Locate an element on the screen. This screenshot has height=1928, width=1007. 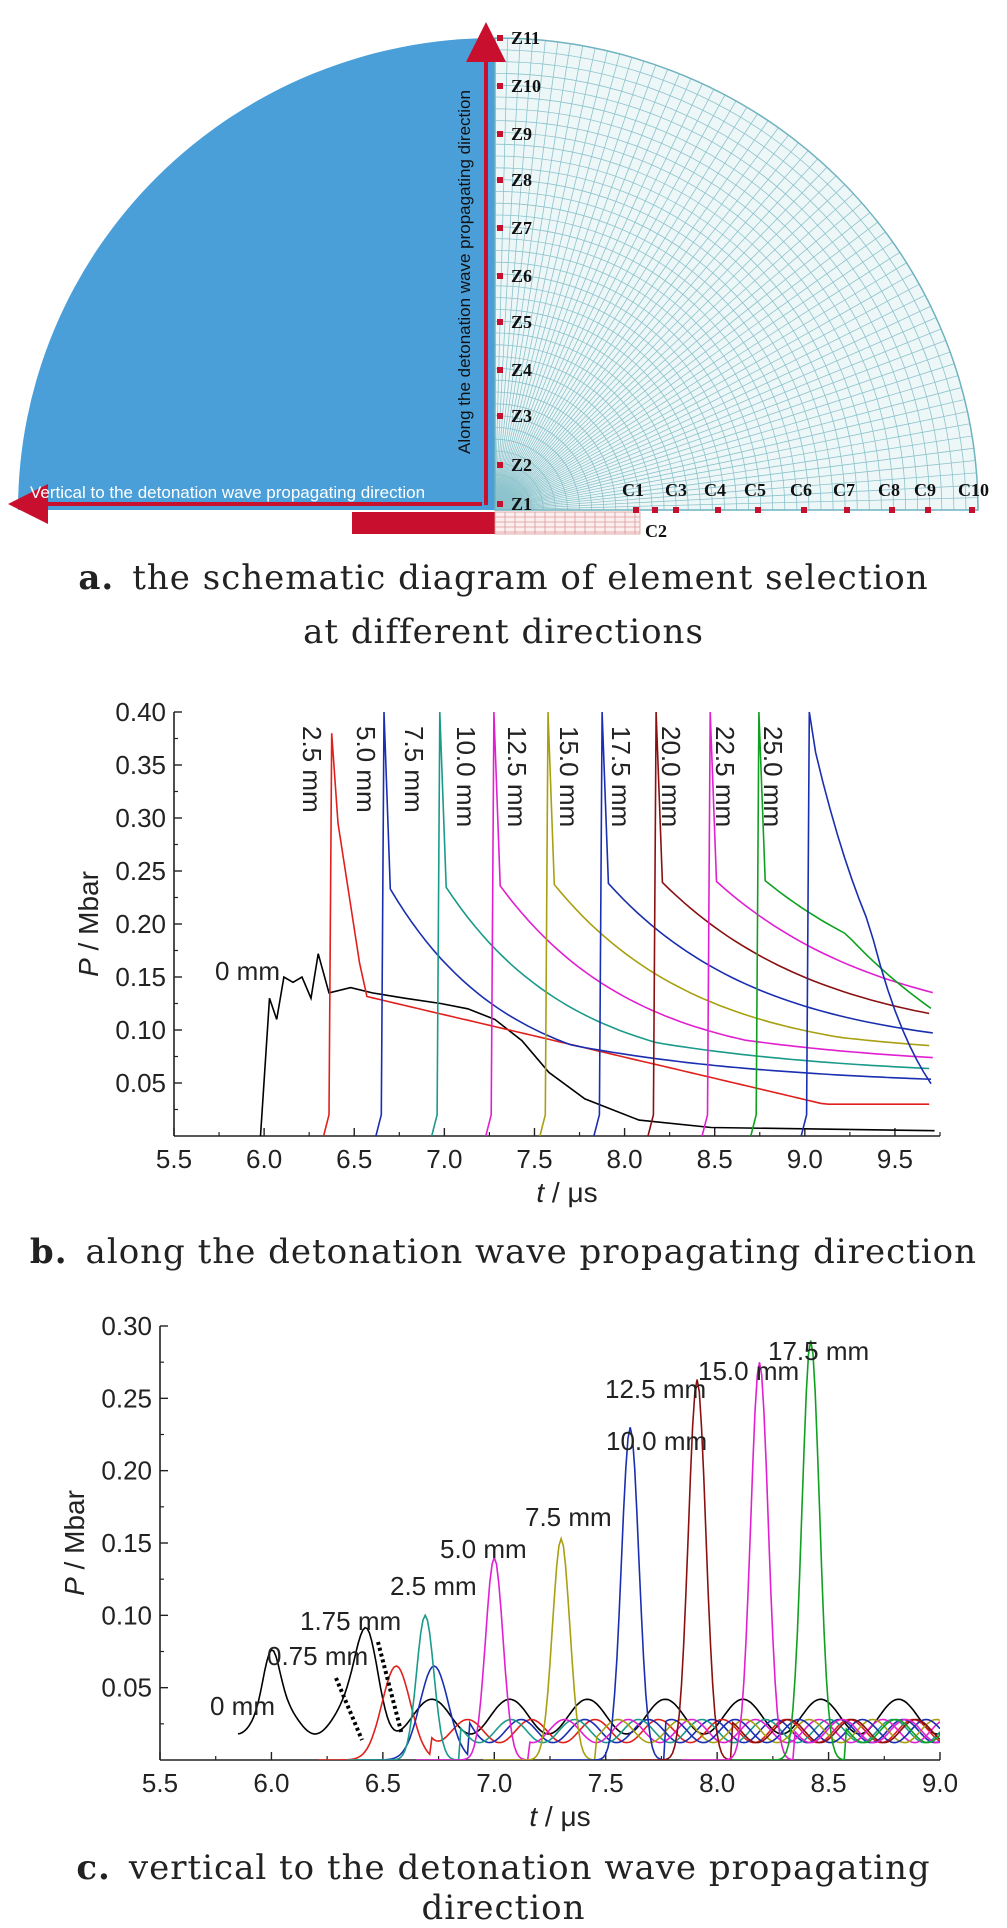
c-label: C9 is located at coordinates (925, 490).